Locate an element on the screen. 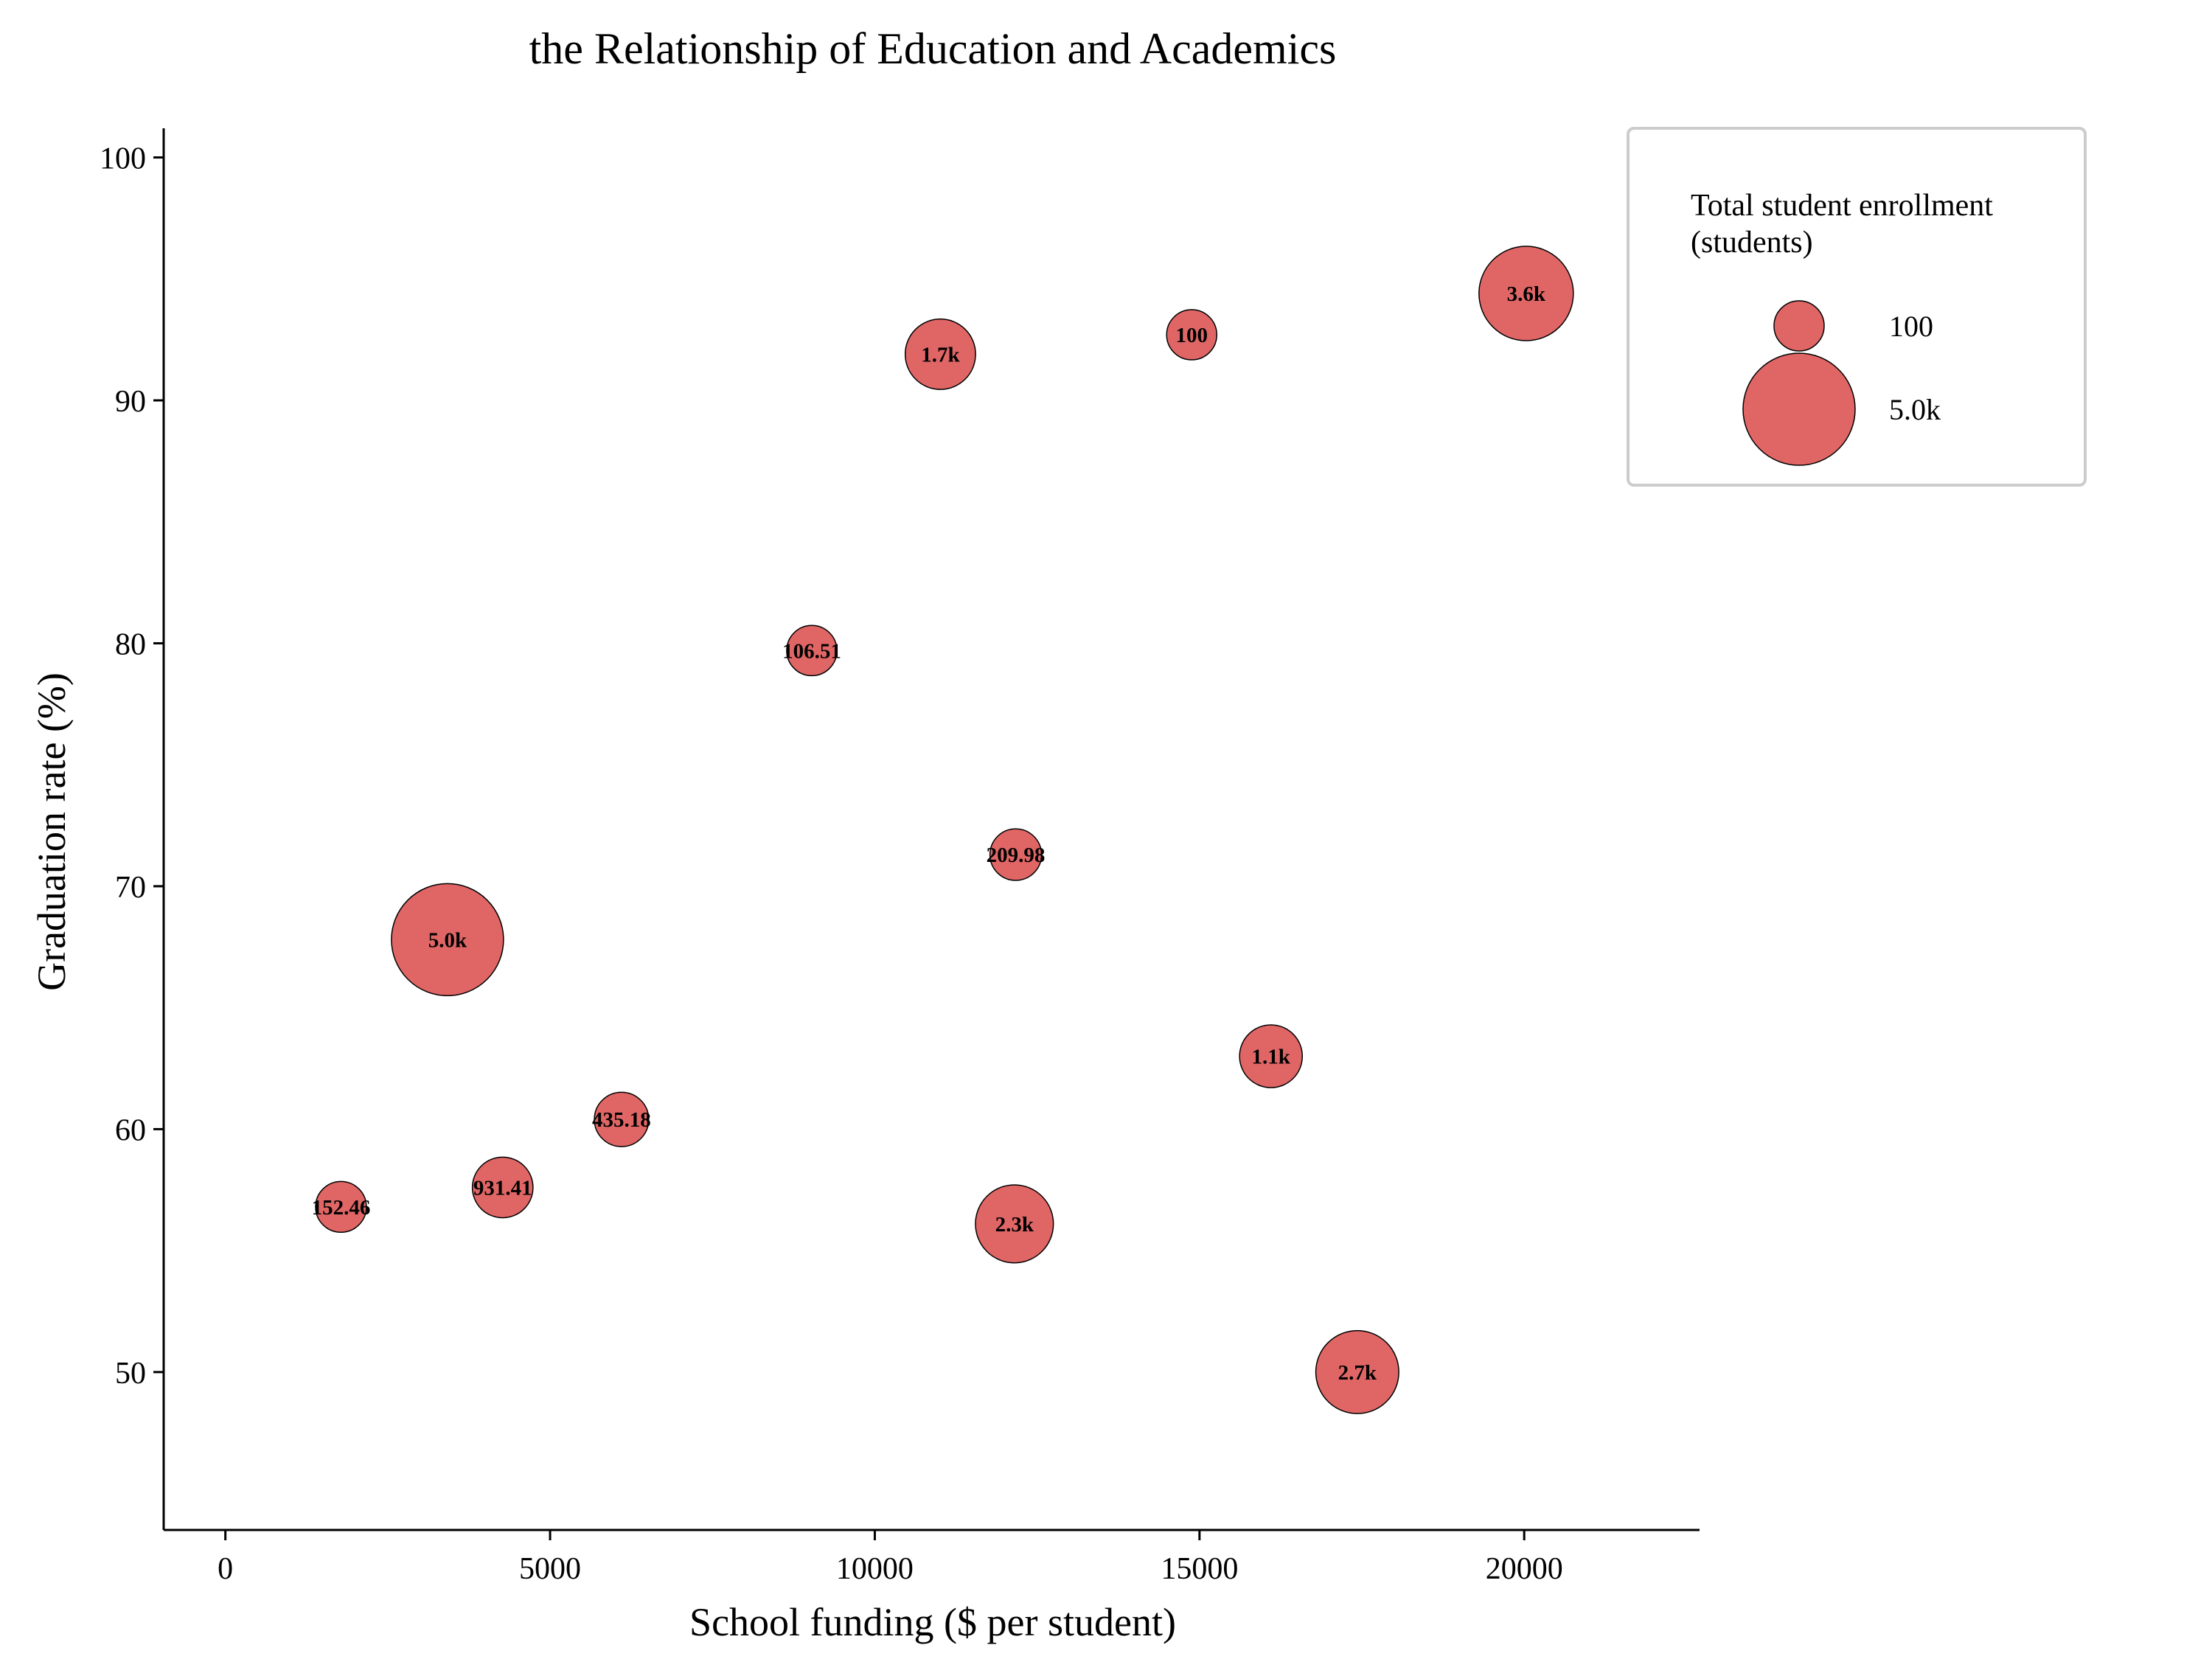  y-tick-label: 80 is located at coordinates (130, 644).